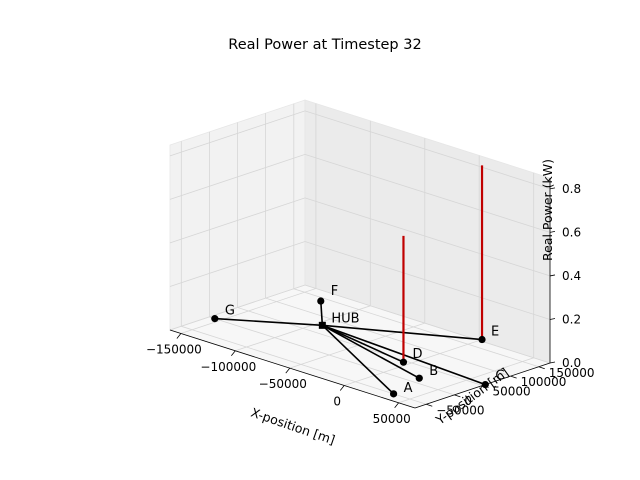  Describe the element at coordinates (512, 392) in the screenshot. I see `y-tick-label: 50000` at that location.